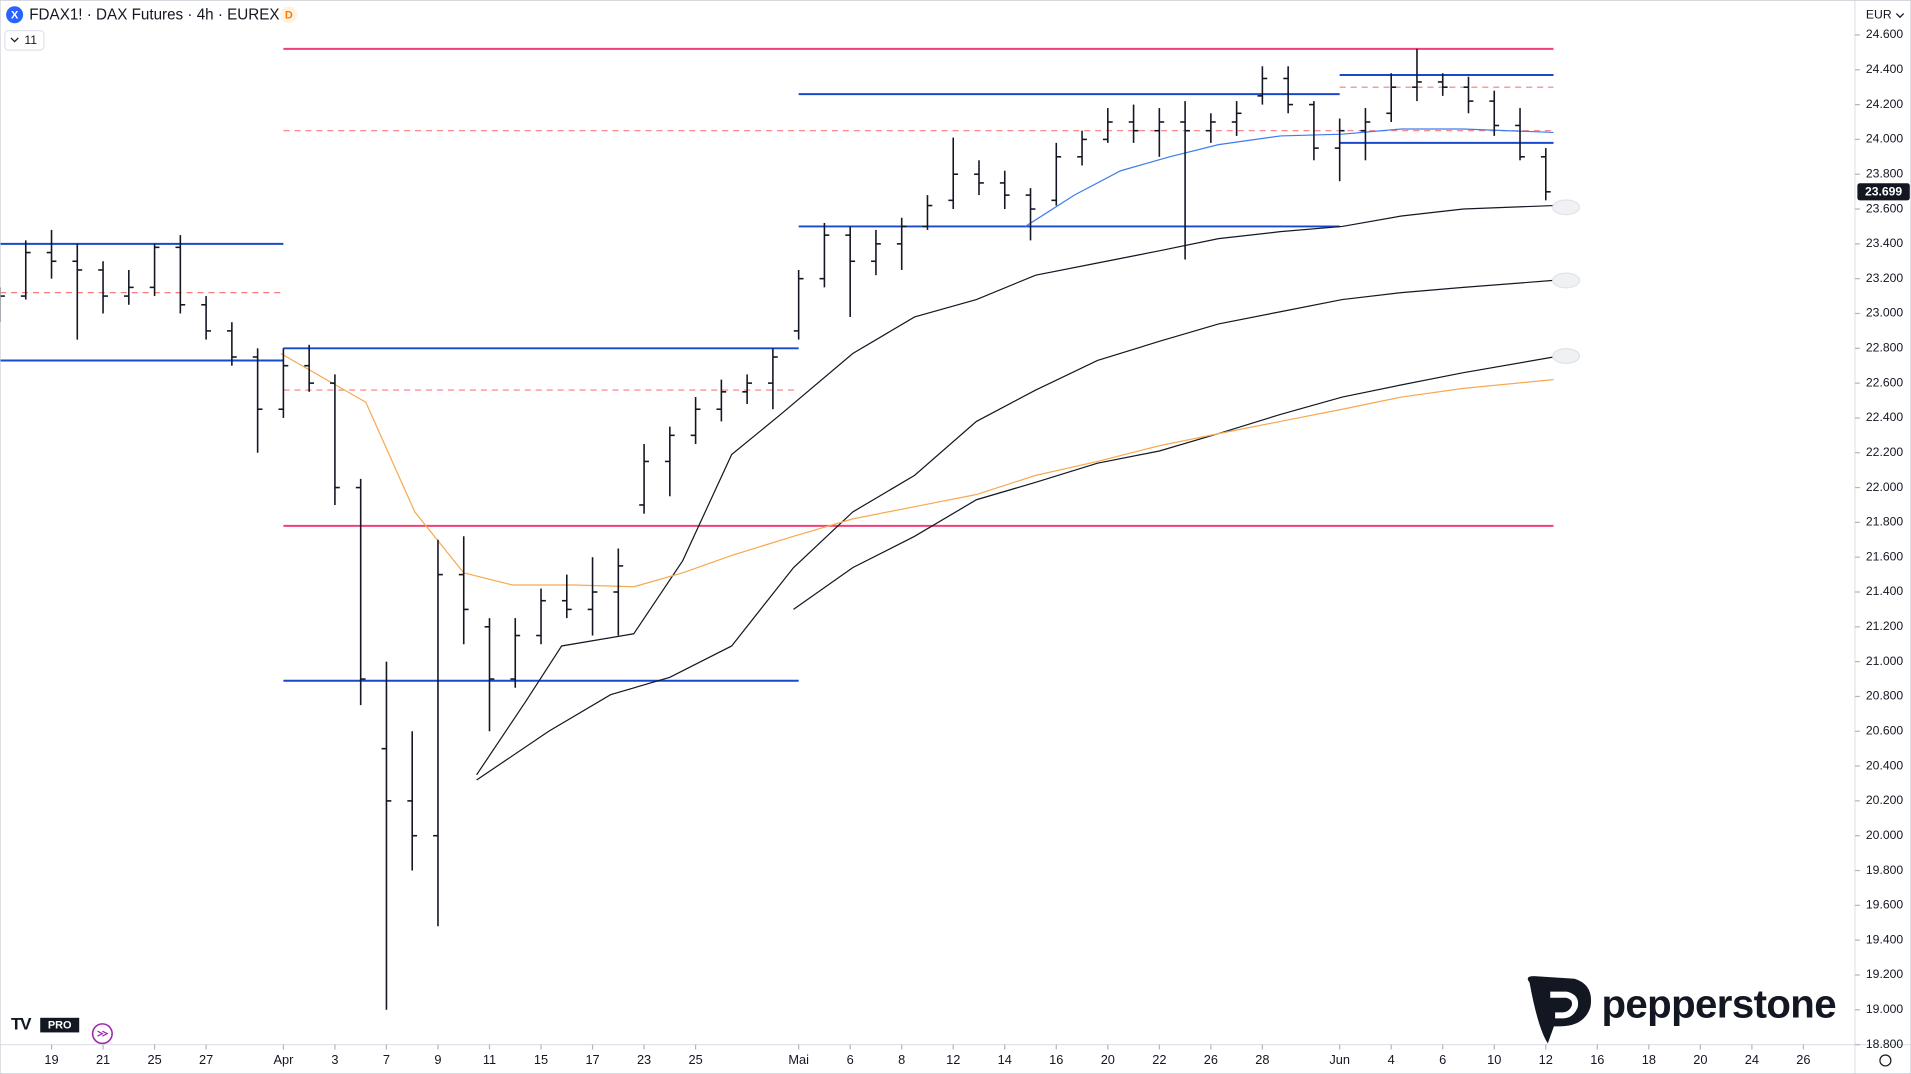 Image resolution: width=1911 pixels, height=1074 pixels. I want to click on pepperstone-mark, so click(1559, 1010).